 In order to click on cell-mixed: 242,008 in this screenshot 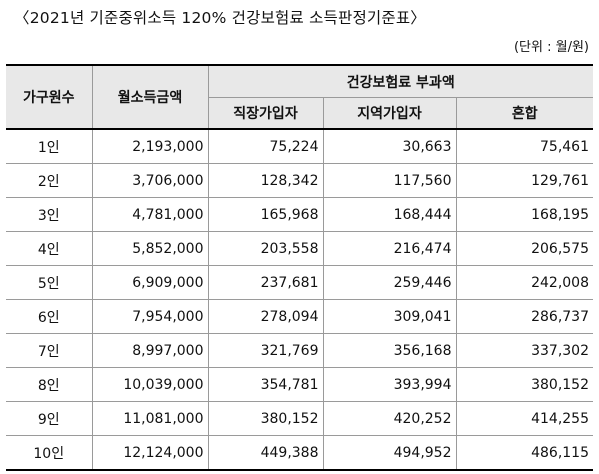, I will do `click(524, 282)`.